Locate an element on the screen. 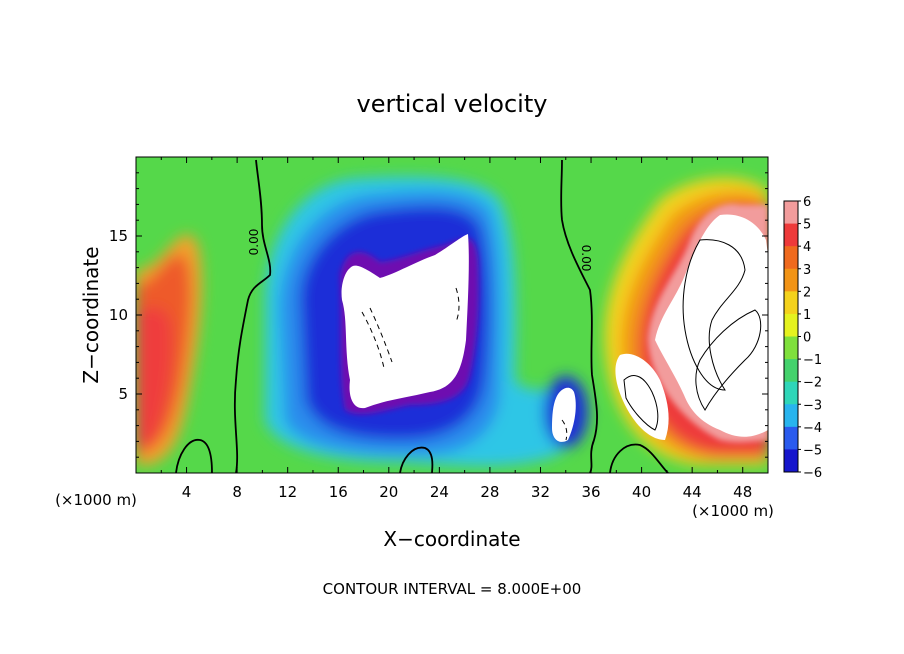  y-tick-label: 10 is located at coordinates (118, 315).